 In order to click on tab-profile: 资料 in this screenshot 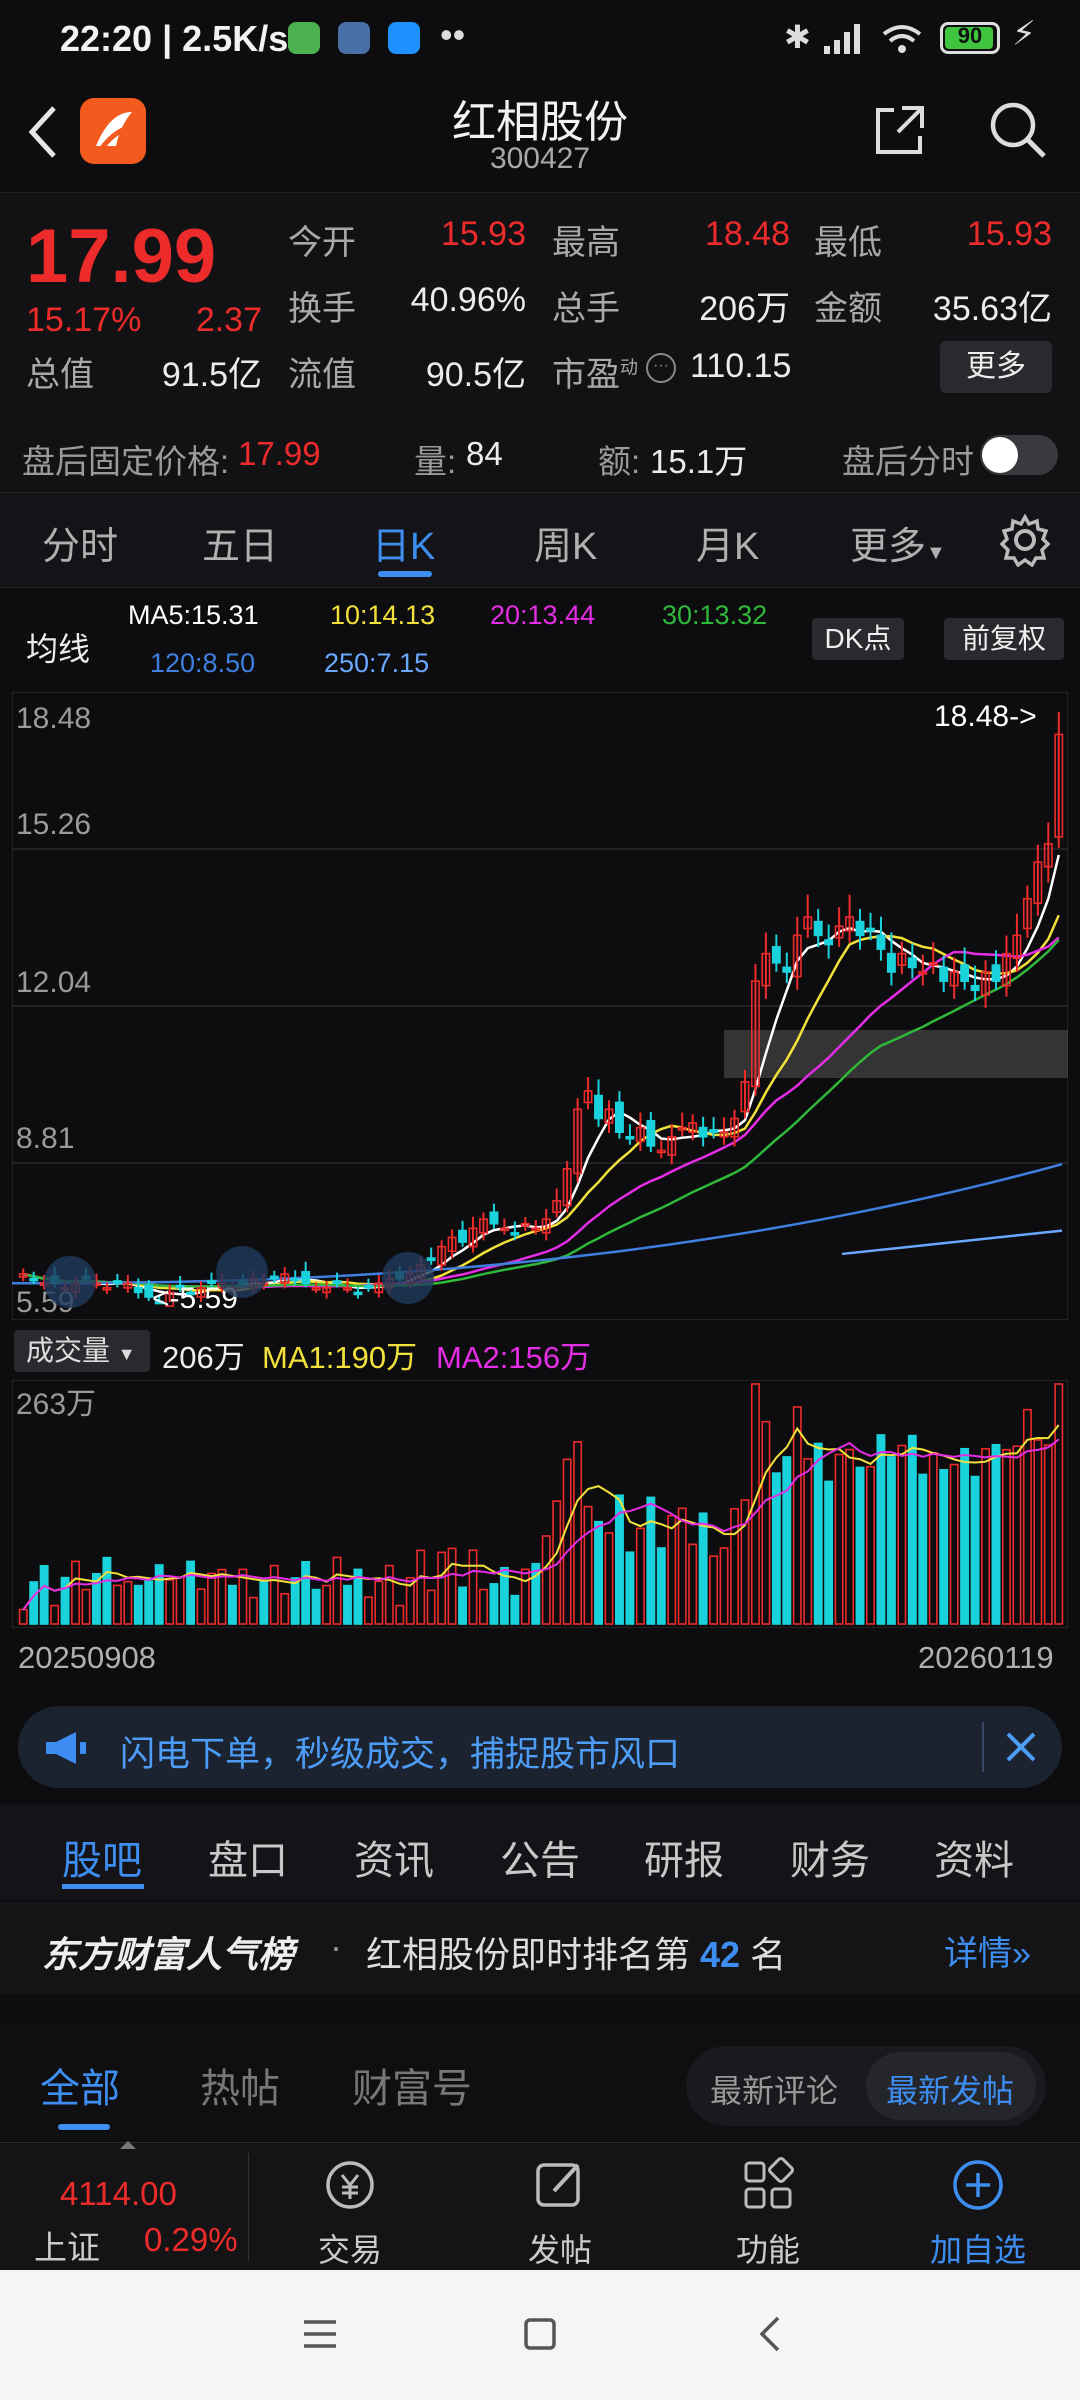, I will do `click(974, 1861)`.